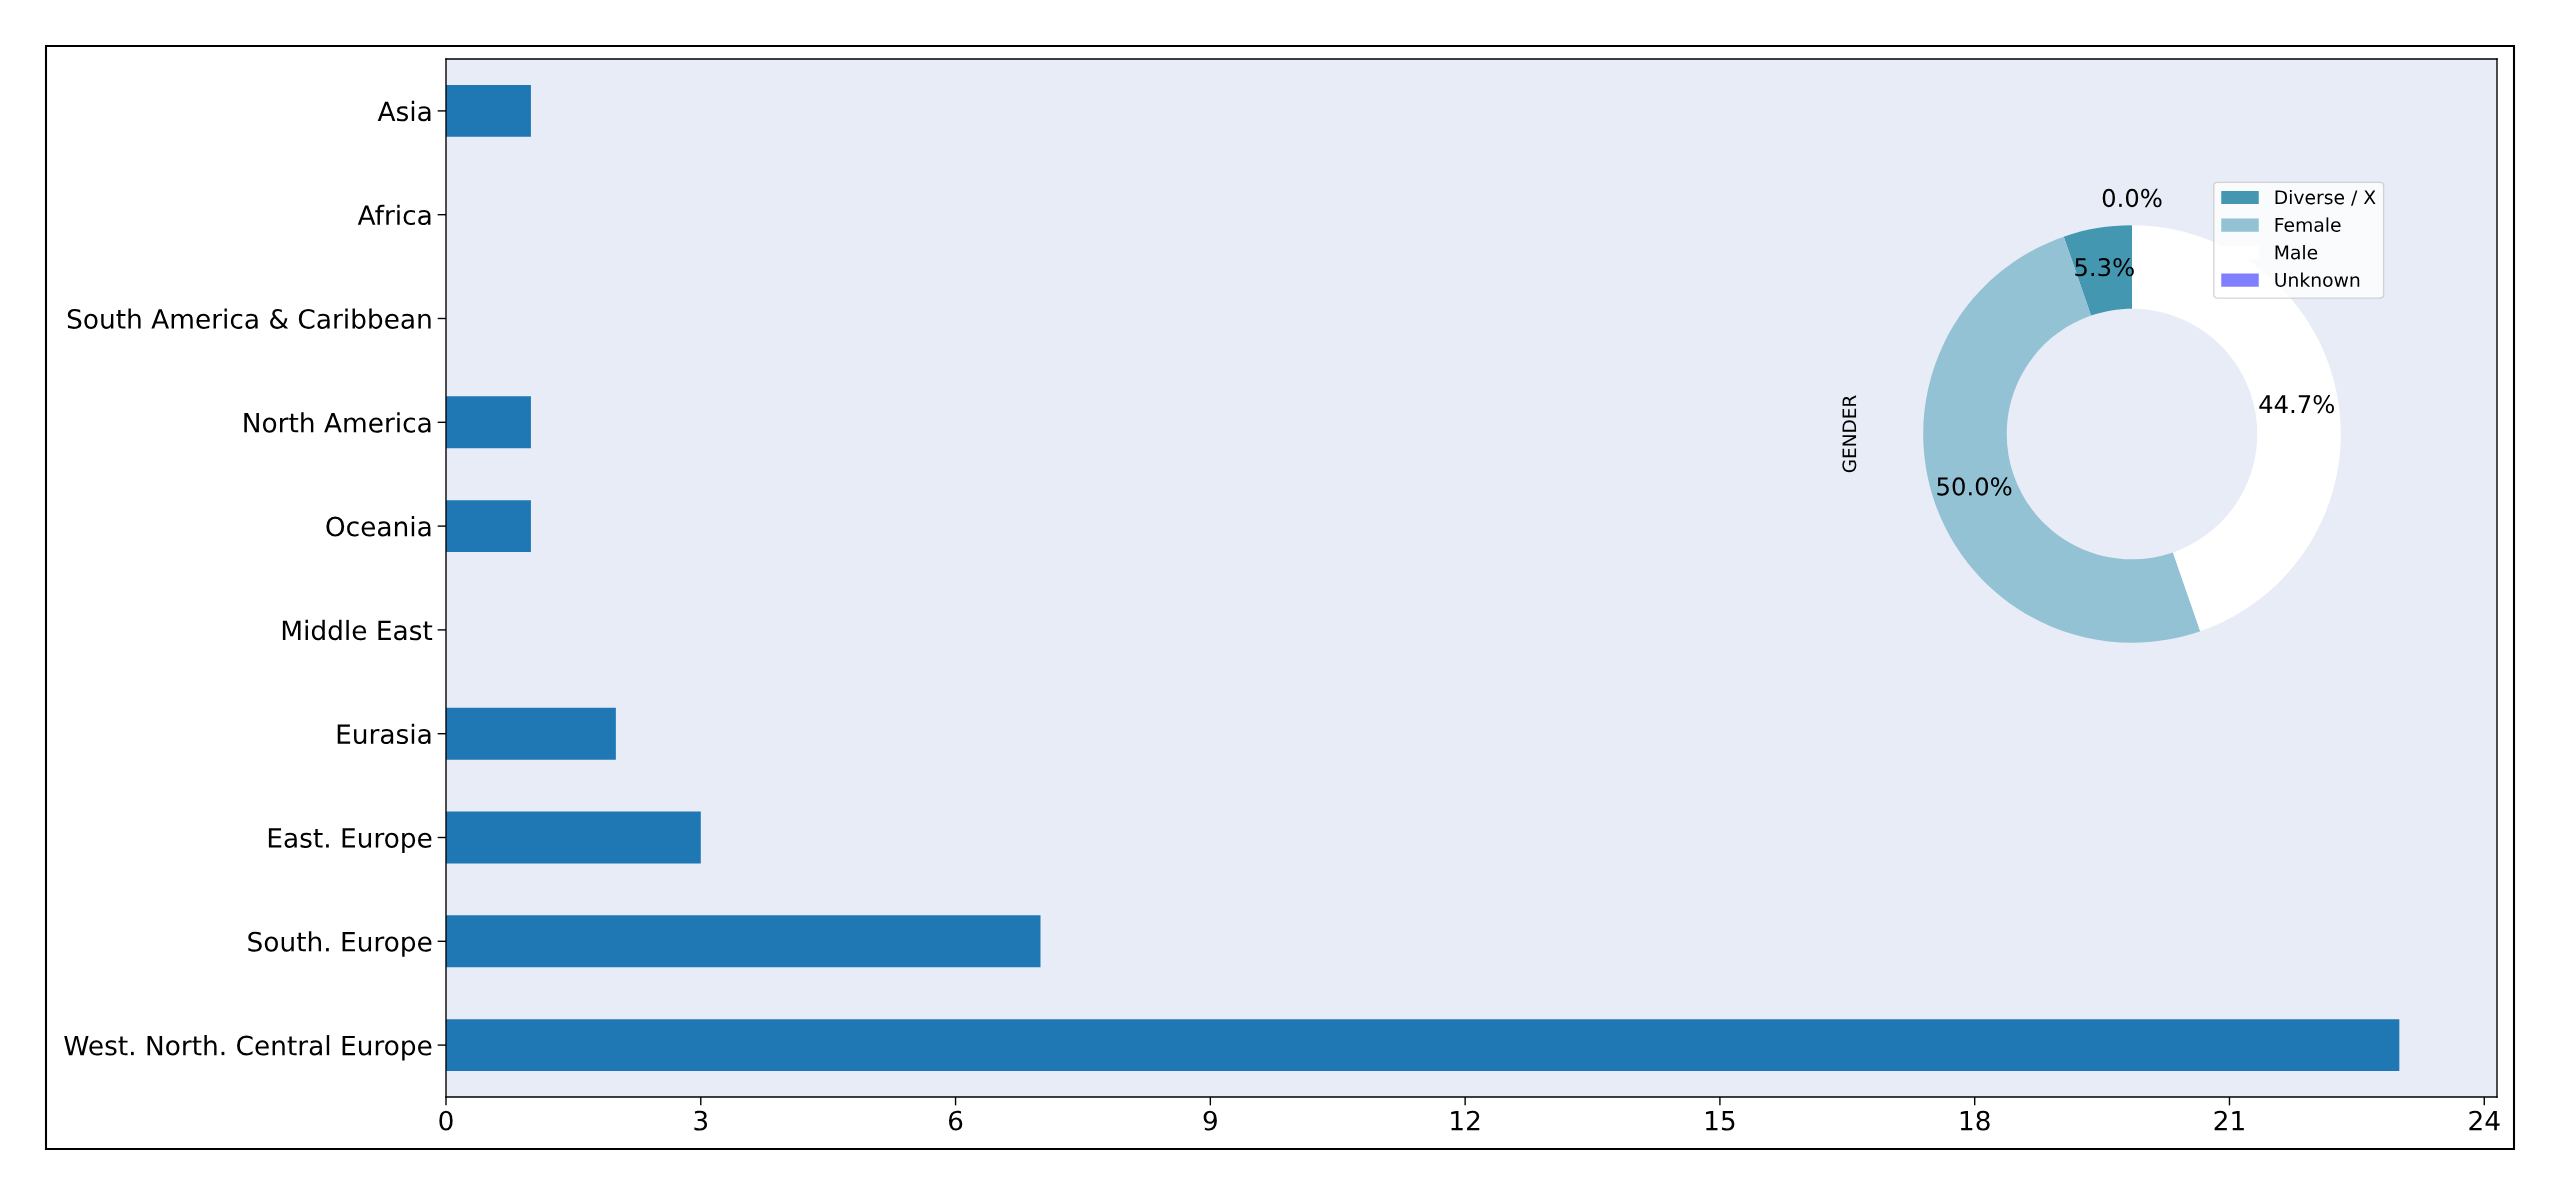  What do you see at coordinates (446, 1120) in the screenshot?
I see `x-tick-label: 0` at bounding box center [446, 1120].